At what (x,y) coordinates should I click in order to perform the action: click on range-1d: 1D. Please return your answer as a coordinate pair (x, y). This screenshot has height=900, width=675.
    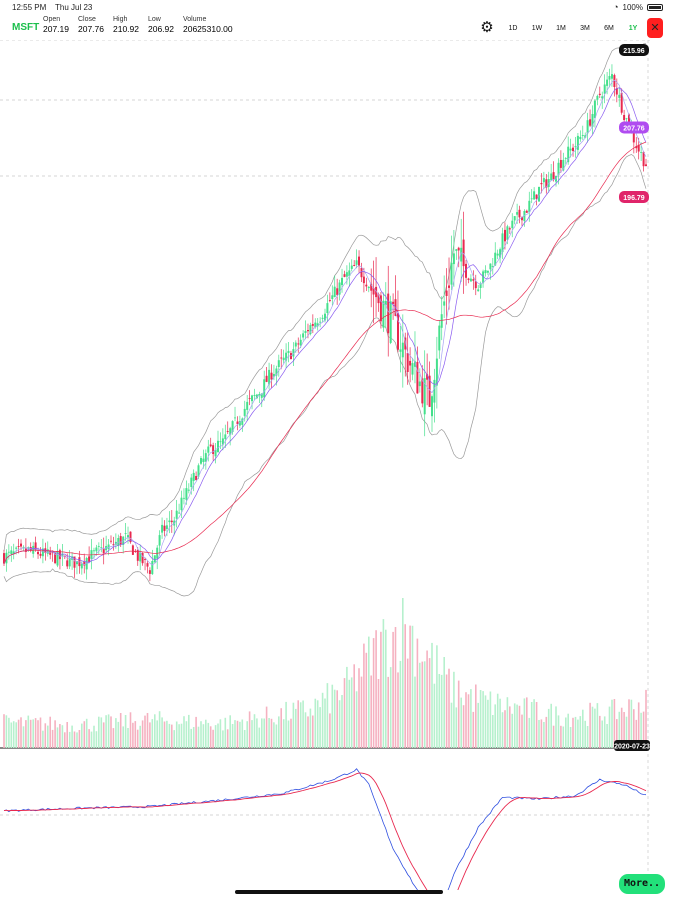
    Looking at the image, I should click on (513, 28).